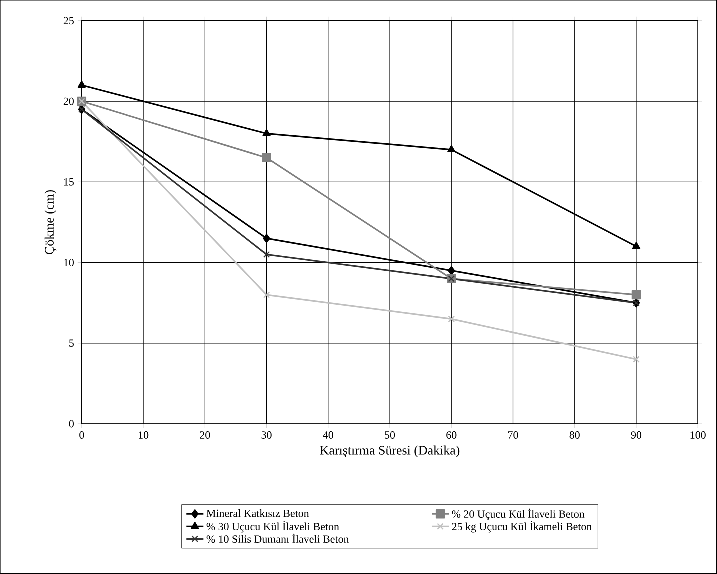 This screenshot has width=717, height=574. What do you see at coordinates (50, 222) in the screenshot?
I see `y-axis-title: Çökme (cm)` at bounding box center [50, 222].